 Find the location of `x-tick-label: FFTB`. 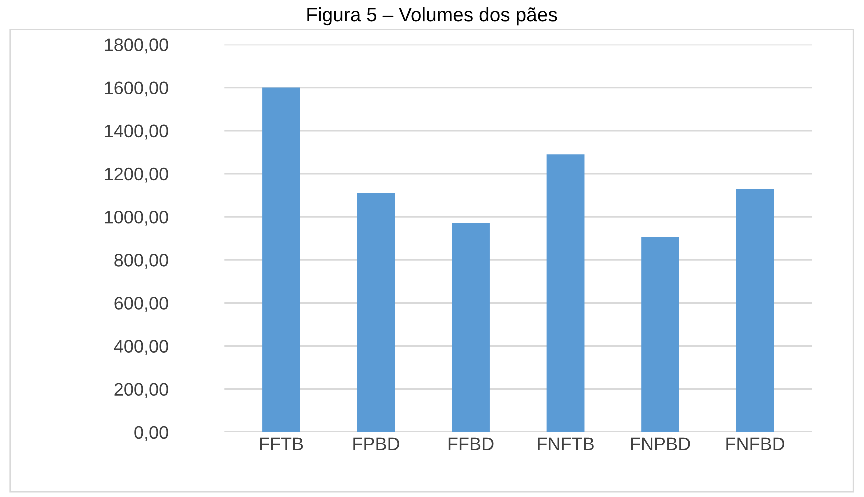

x-tick-label: FFTB is located at coordinates (282, 444).